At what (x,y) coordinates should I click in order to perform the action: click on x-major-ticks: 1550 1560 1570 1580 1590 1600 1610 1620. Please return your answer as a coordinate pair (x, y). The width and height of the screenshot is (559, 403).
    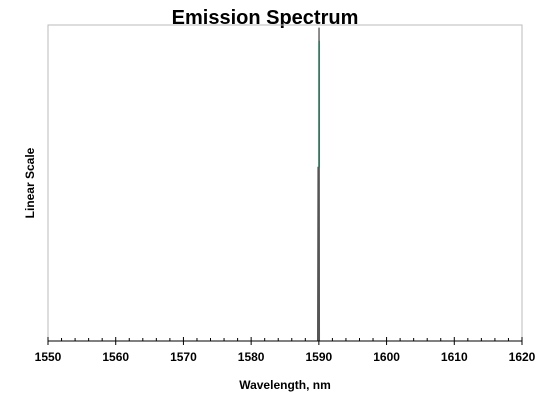
    Looking at the image, I should click on (285, 350).